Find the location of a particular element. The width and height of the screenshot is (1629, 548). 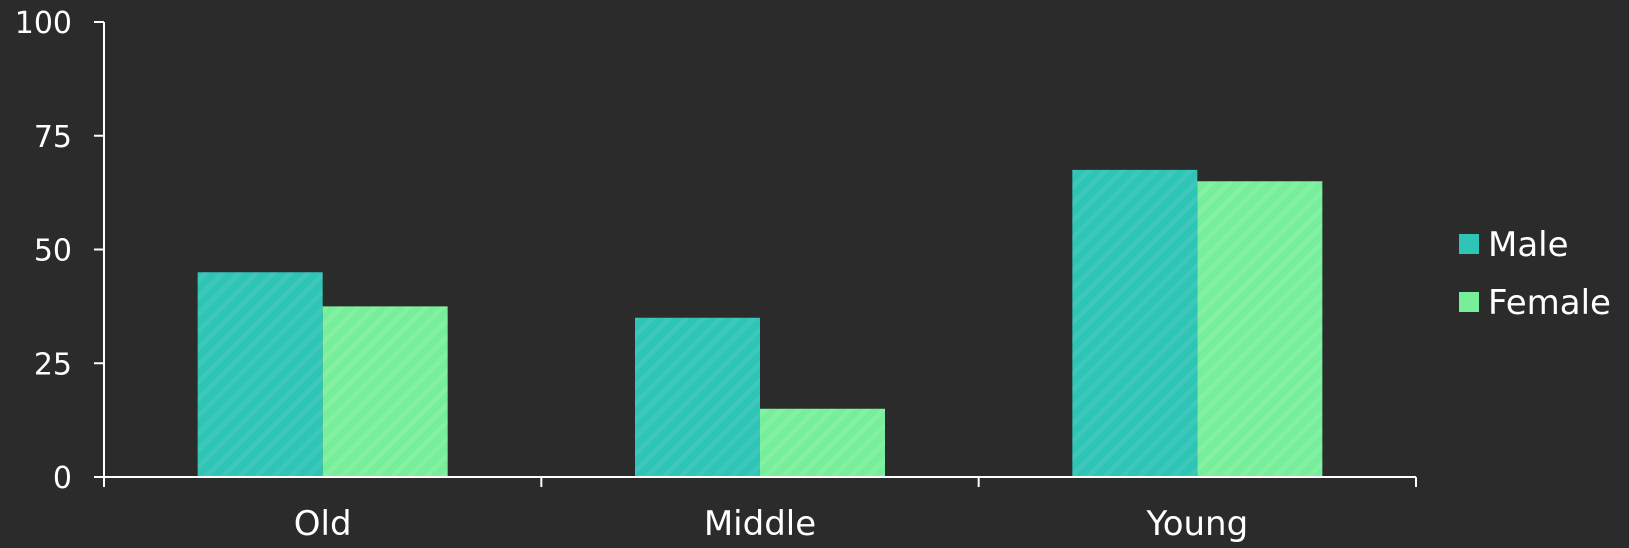

y-tick-label: 0 is located at coordinates (62, 478).